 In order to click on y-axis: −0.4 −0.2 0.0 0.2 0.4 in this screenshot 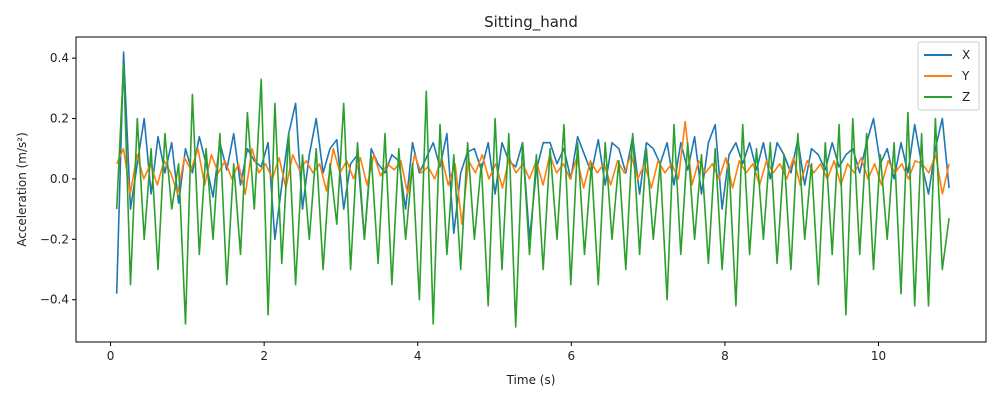, I will do `click(58, 179)`.